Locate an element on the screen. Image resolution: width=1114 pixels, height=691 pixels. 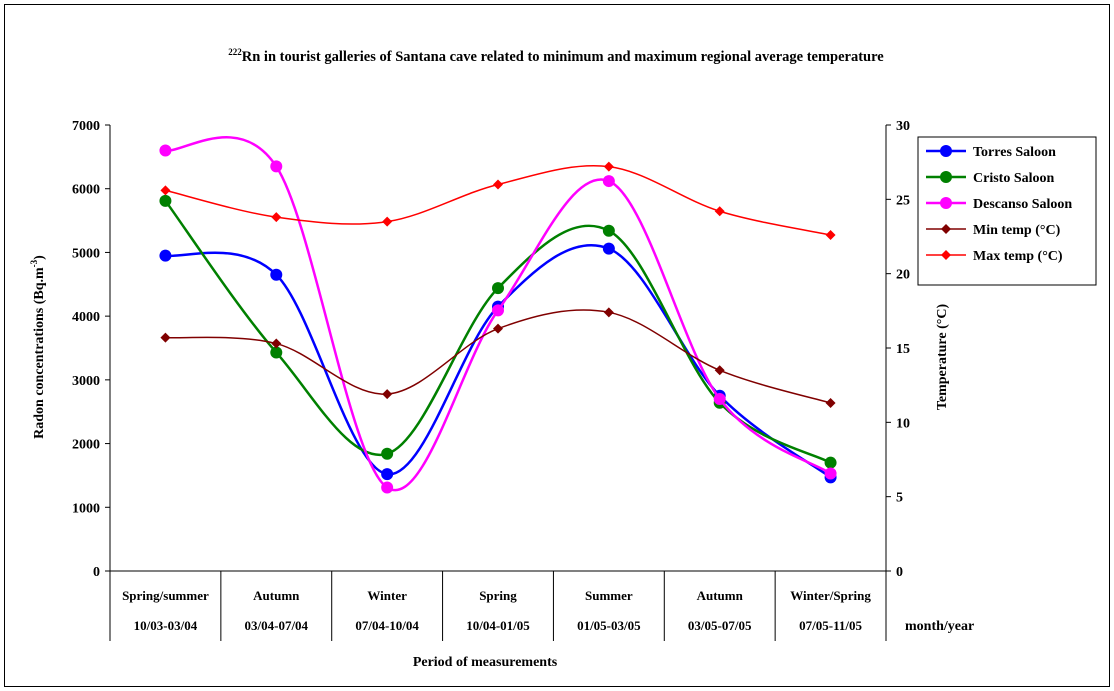
right-tick-label: 25 is located at coordinates (903, 200).